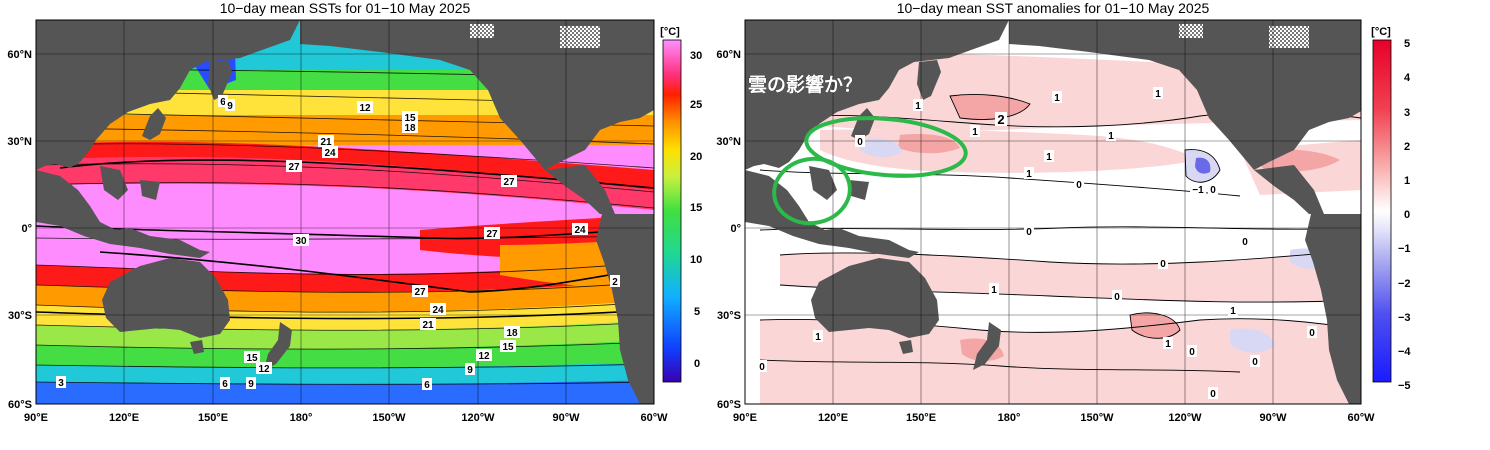 The height and width of the screenshot is (450, 1490). I want to click on contour-label: 3, so click(61, 383).